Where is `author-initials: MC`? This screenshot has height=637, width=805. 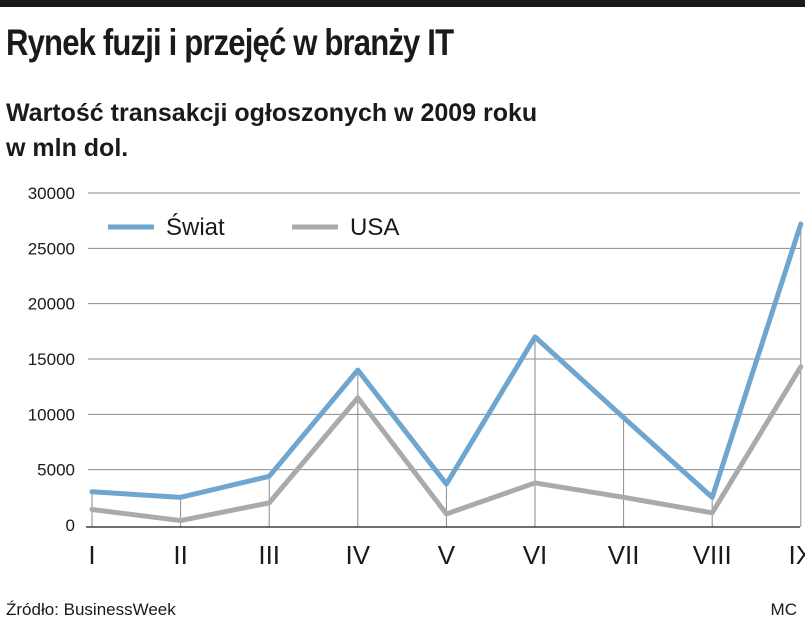
author-initials: MC is located at coordinates (783, 609).